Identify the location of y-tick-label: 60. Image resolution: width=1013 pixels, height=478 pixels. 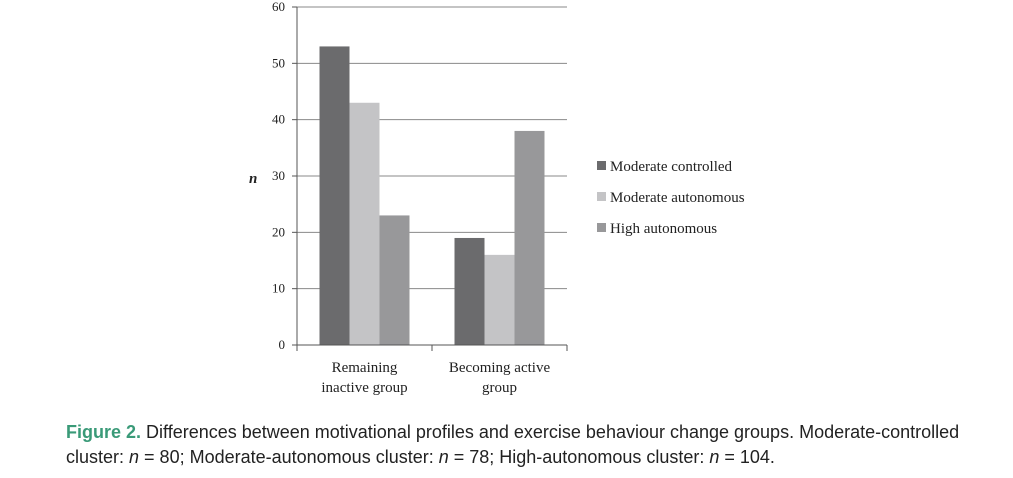
(278, 7).